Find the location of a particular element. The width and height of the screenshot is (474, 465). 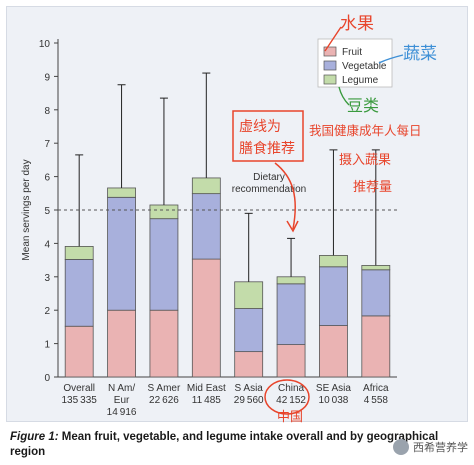

reference-label-line2: recommendation is located at coordinates (269, 189).